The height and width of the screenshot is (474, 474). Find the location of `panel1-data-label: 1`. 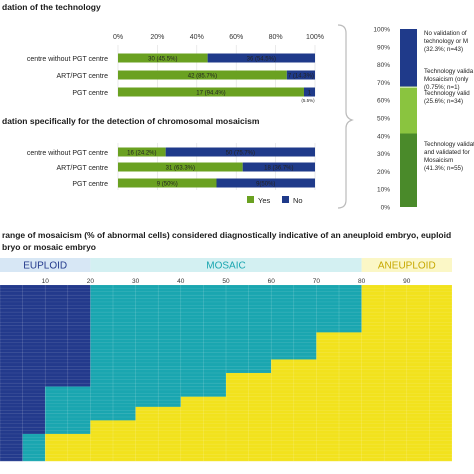

panel1-data-label: 1 is located at coordinates (310, 94).